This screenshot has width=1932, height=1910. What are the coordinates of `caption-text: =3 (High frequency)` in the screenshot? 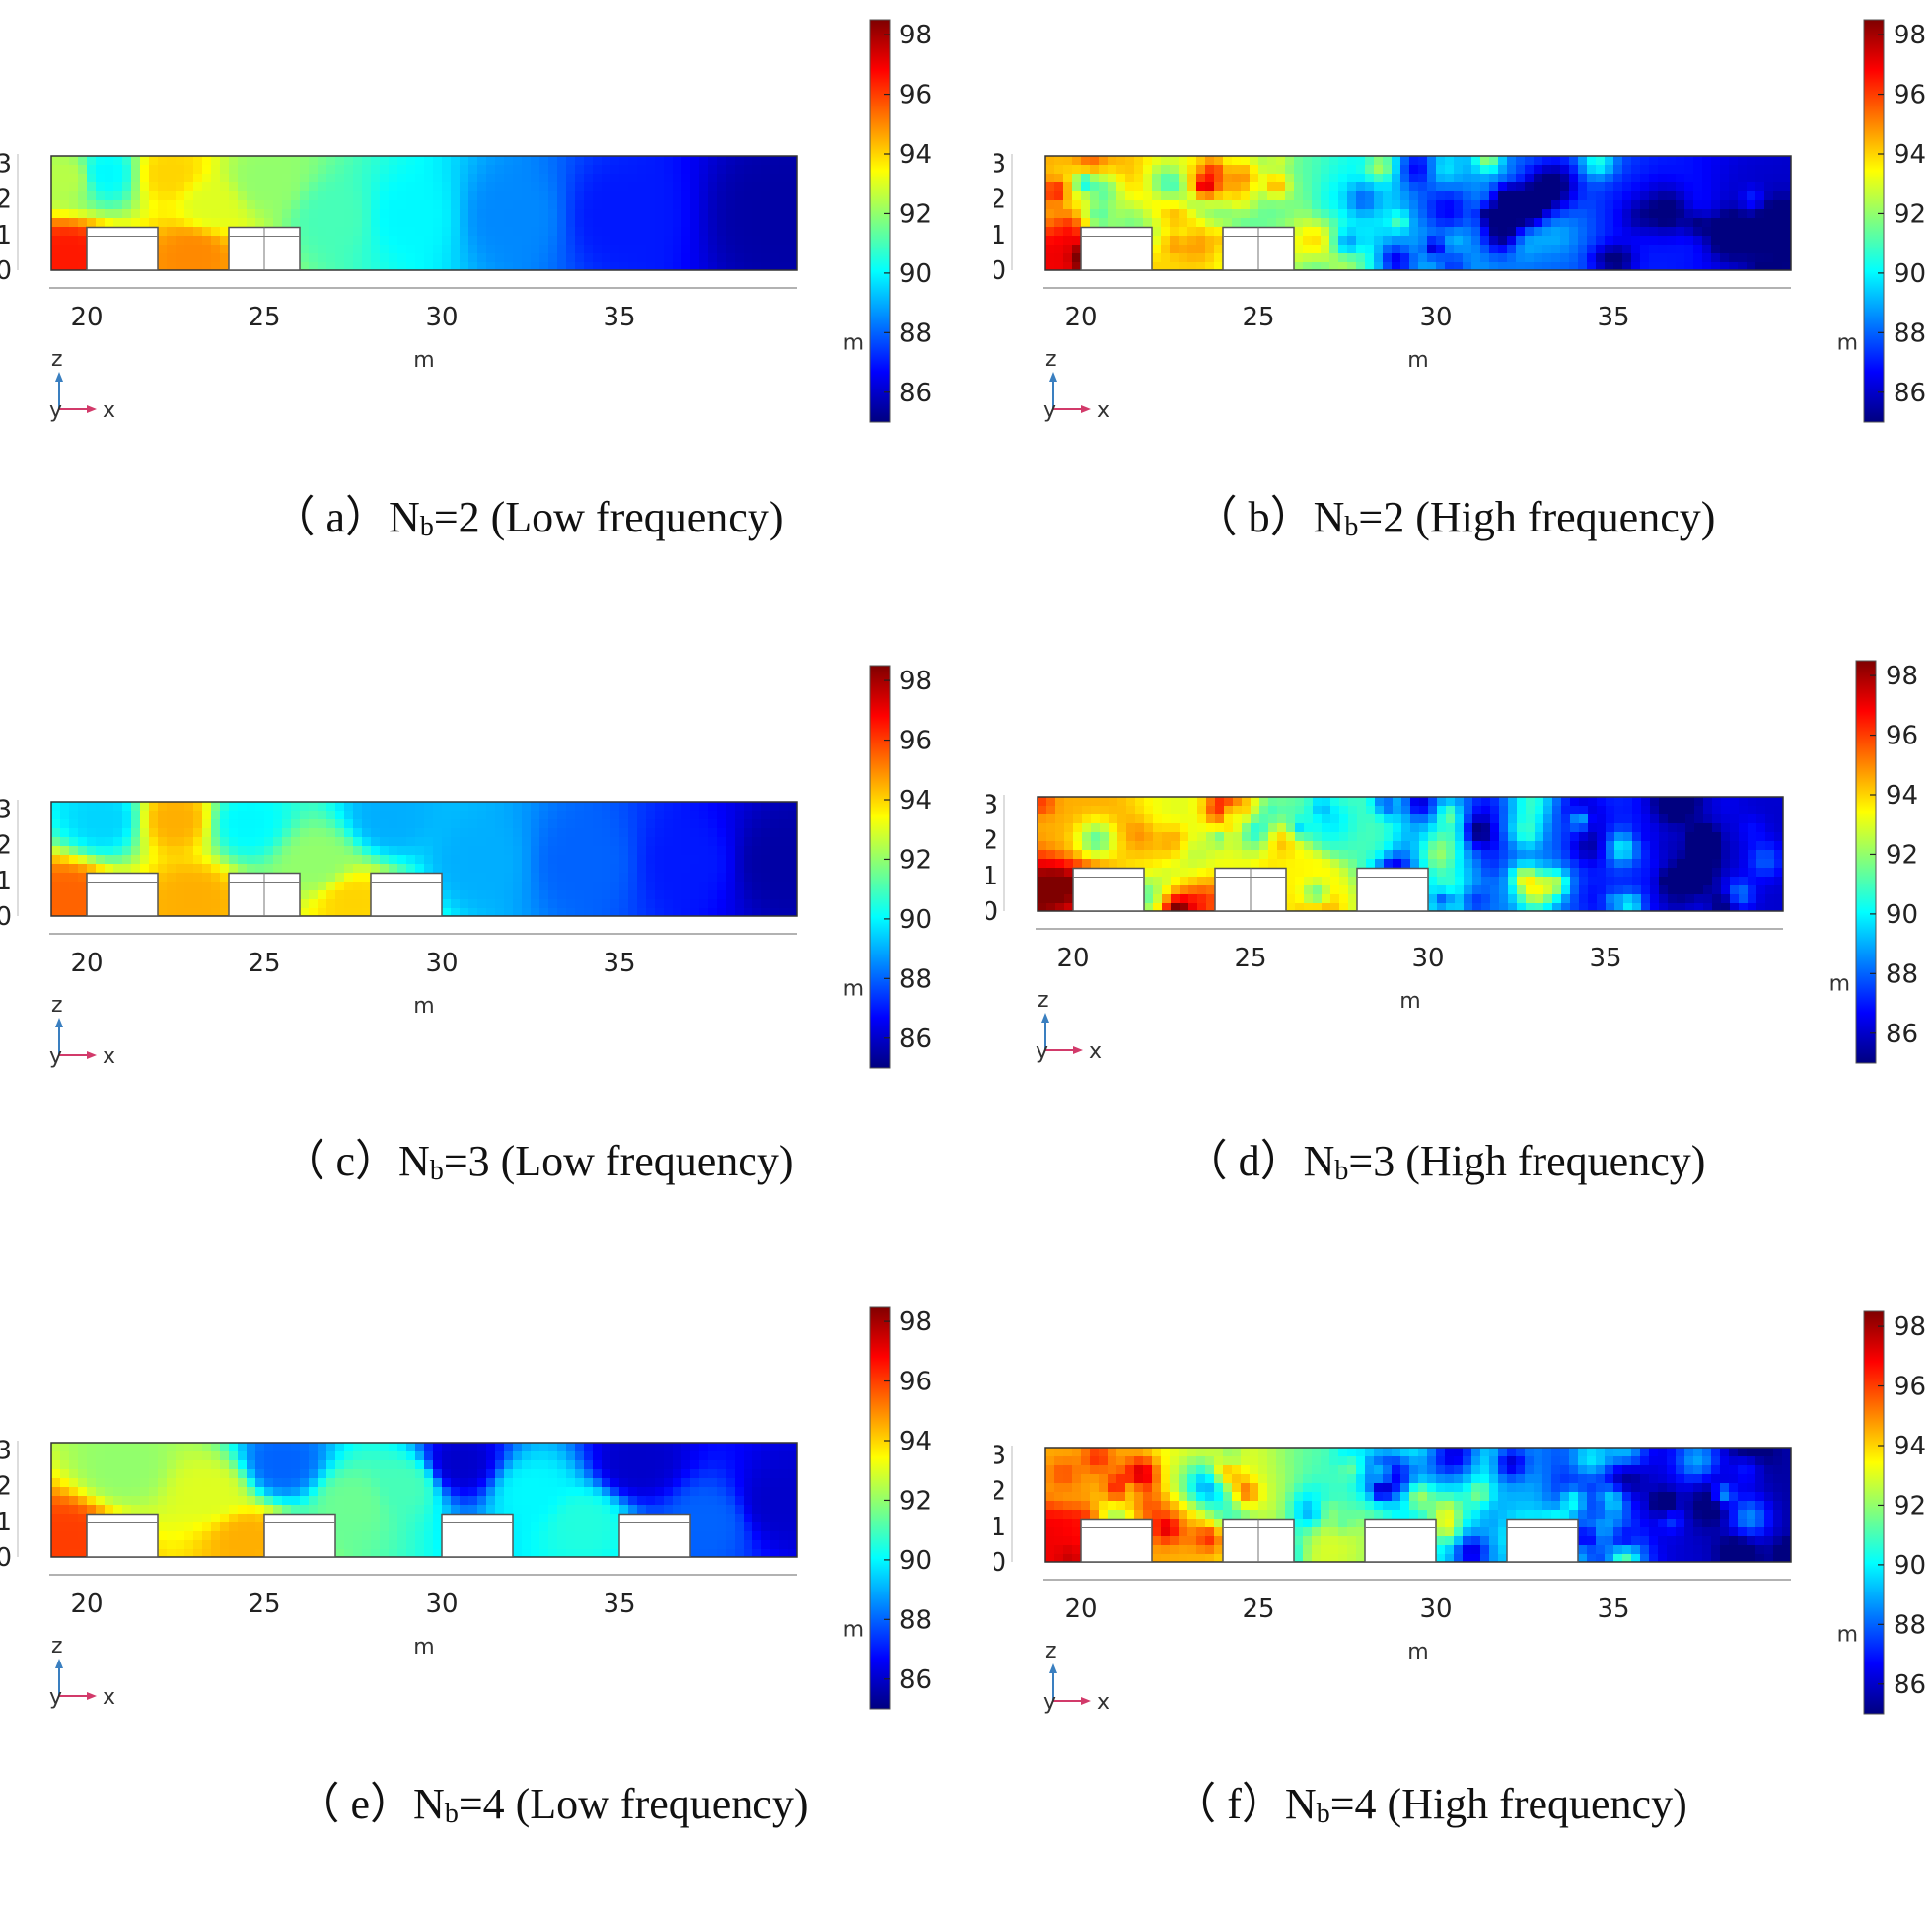 It's located at (1527, 1161).